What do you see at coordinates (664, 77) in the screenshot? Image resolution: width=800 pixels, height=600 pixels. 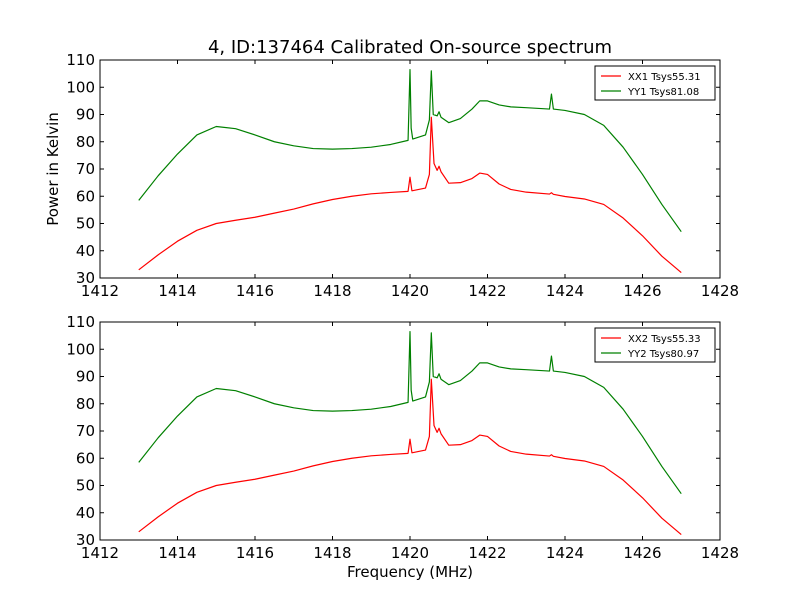 I see `legend-label: XX1 Tsys55.31` at bounding box center [664, 77].